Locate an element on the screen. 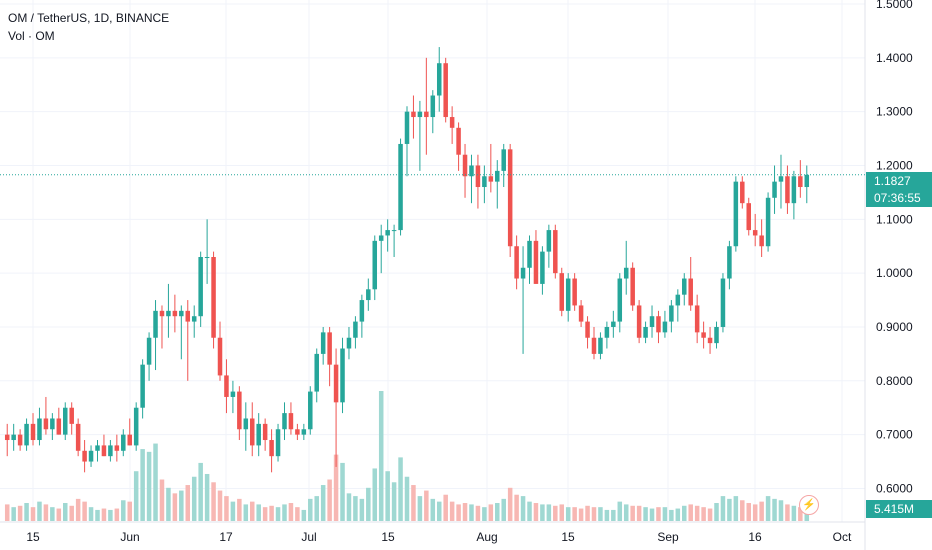  x-tick-label: Sep is located at coordinates (668, 537).